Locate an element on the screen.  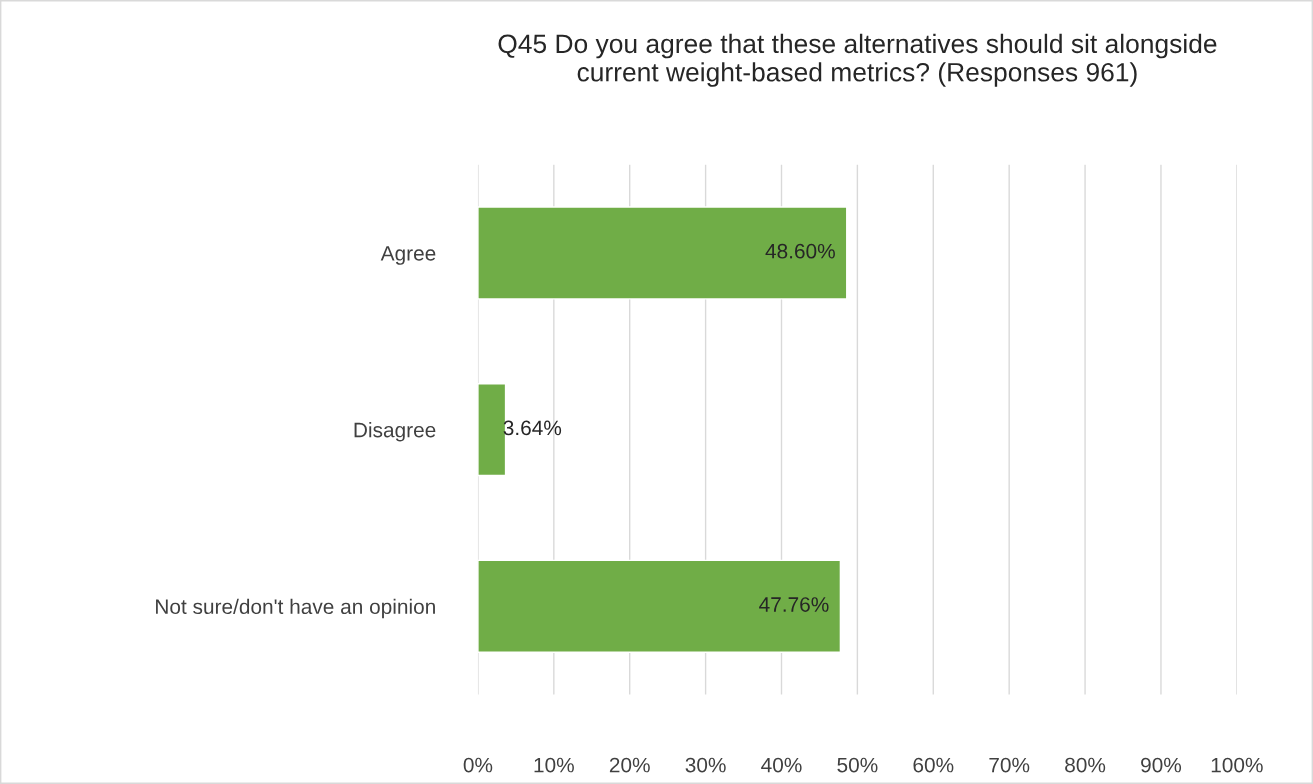
data-label: 47.76% is located at coordinates (794, 604).